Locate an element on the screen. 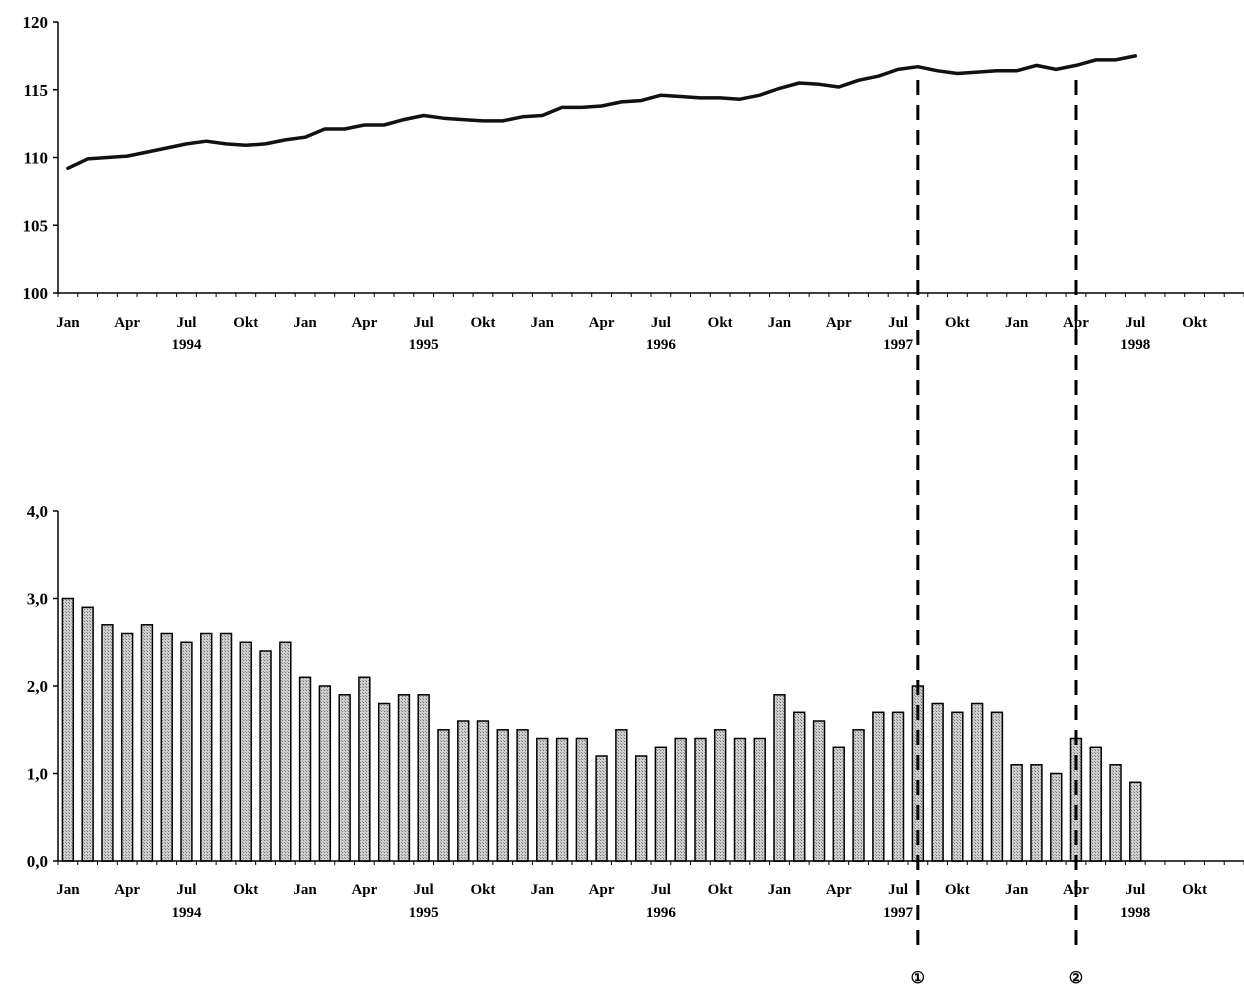 Image resolution: width=1244 pixels, height=990 pixels. line-x-year-label: 1998 is located at coordinates (1135, 345).